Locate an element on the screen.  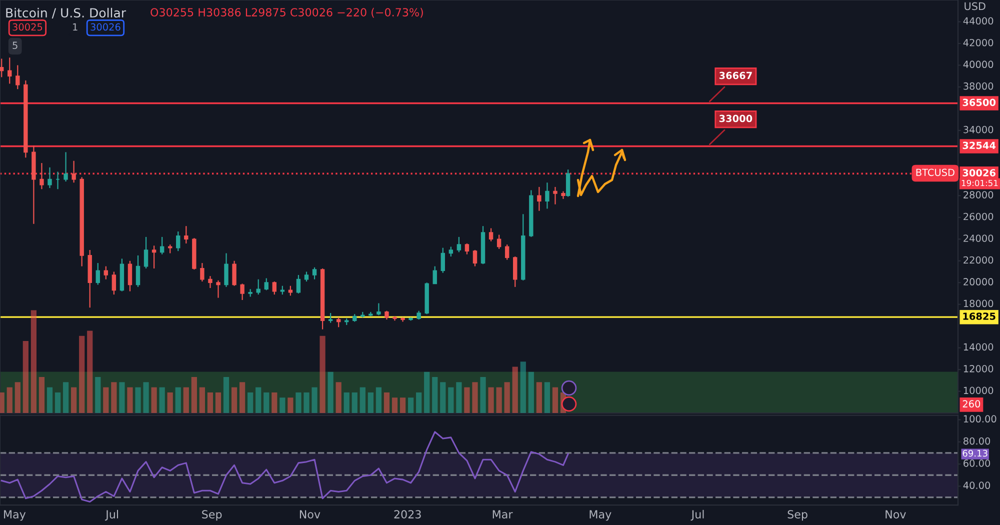
annotation: 30026 is located at coordinates (105, 27).